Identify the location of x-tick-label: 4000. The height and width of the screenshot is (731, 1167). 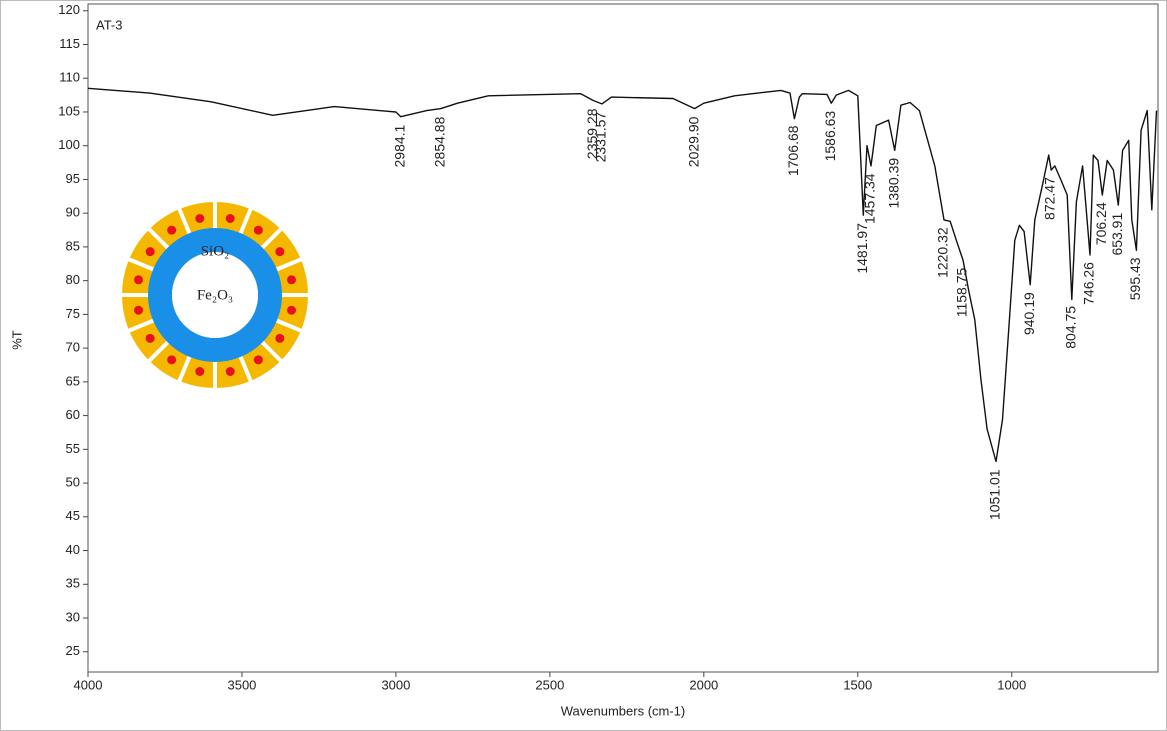
(88, 684).